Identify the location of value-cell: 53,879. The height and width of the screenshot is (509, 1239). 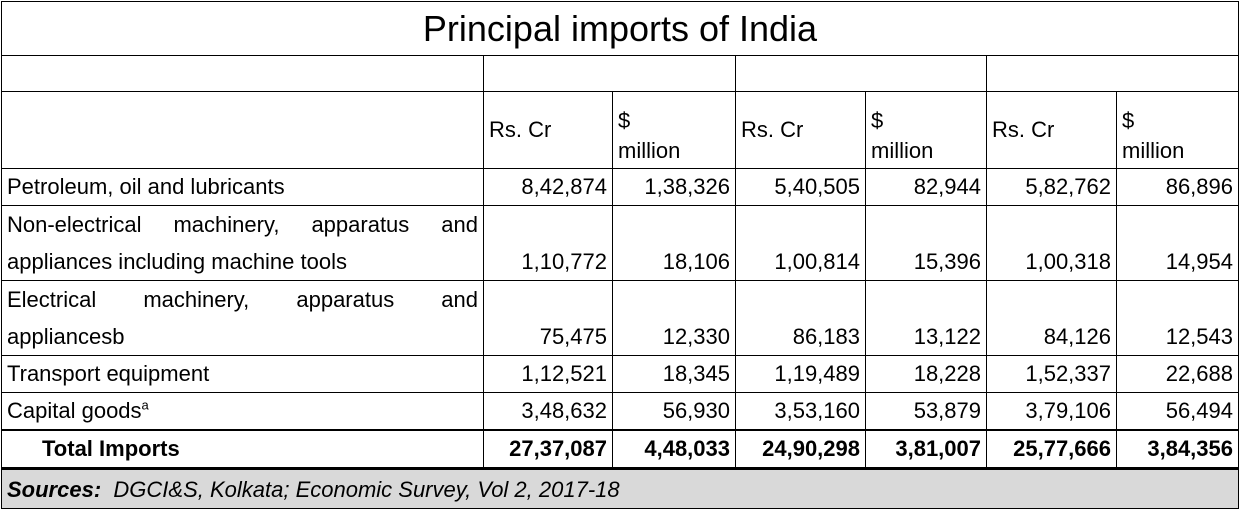
(926, 411).